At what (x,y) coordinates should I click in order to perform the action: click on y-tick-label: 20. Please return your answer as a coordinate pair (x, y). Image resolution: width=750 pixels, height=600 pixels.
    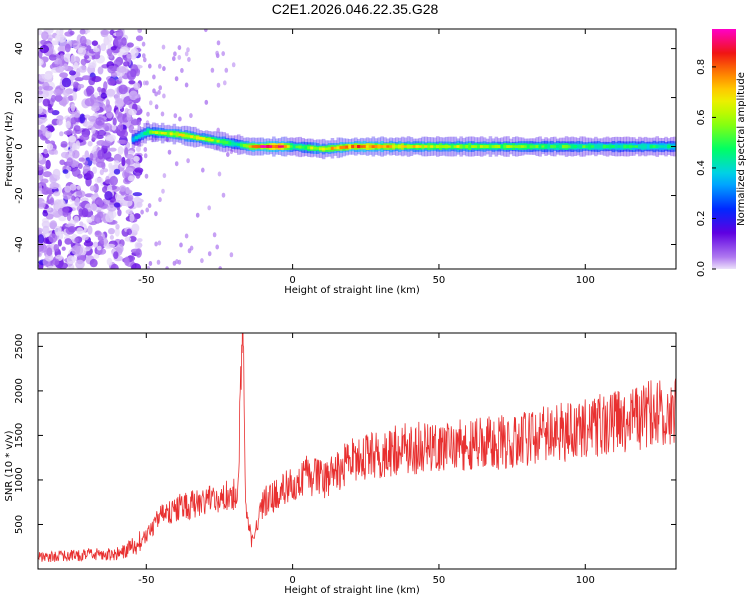
    Looking at the image, I should click on (19, 97).